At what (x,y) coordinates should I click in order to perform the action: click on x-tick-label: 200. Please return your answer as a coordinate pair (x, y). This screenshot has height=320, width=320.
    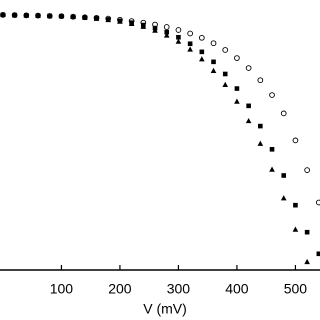
    Looking at the image, I should click on (120, 289).